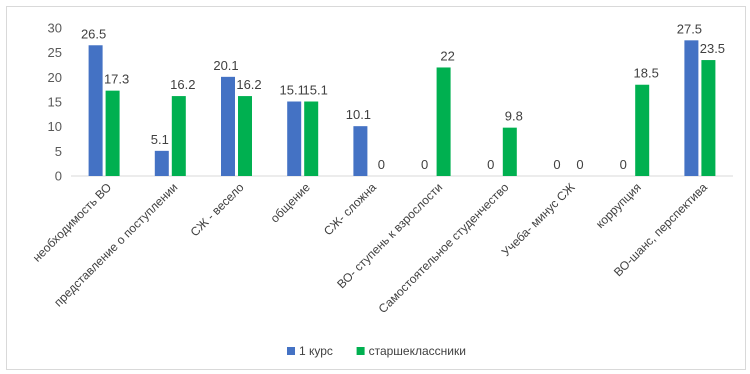 This screenshot has height=374, width=750. Describe the element at coordinates (689, 28) in the screenshot. I see `data-label: 27.5` at that location.